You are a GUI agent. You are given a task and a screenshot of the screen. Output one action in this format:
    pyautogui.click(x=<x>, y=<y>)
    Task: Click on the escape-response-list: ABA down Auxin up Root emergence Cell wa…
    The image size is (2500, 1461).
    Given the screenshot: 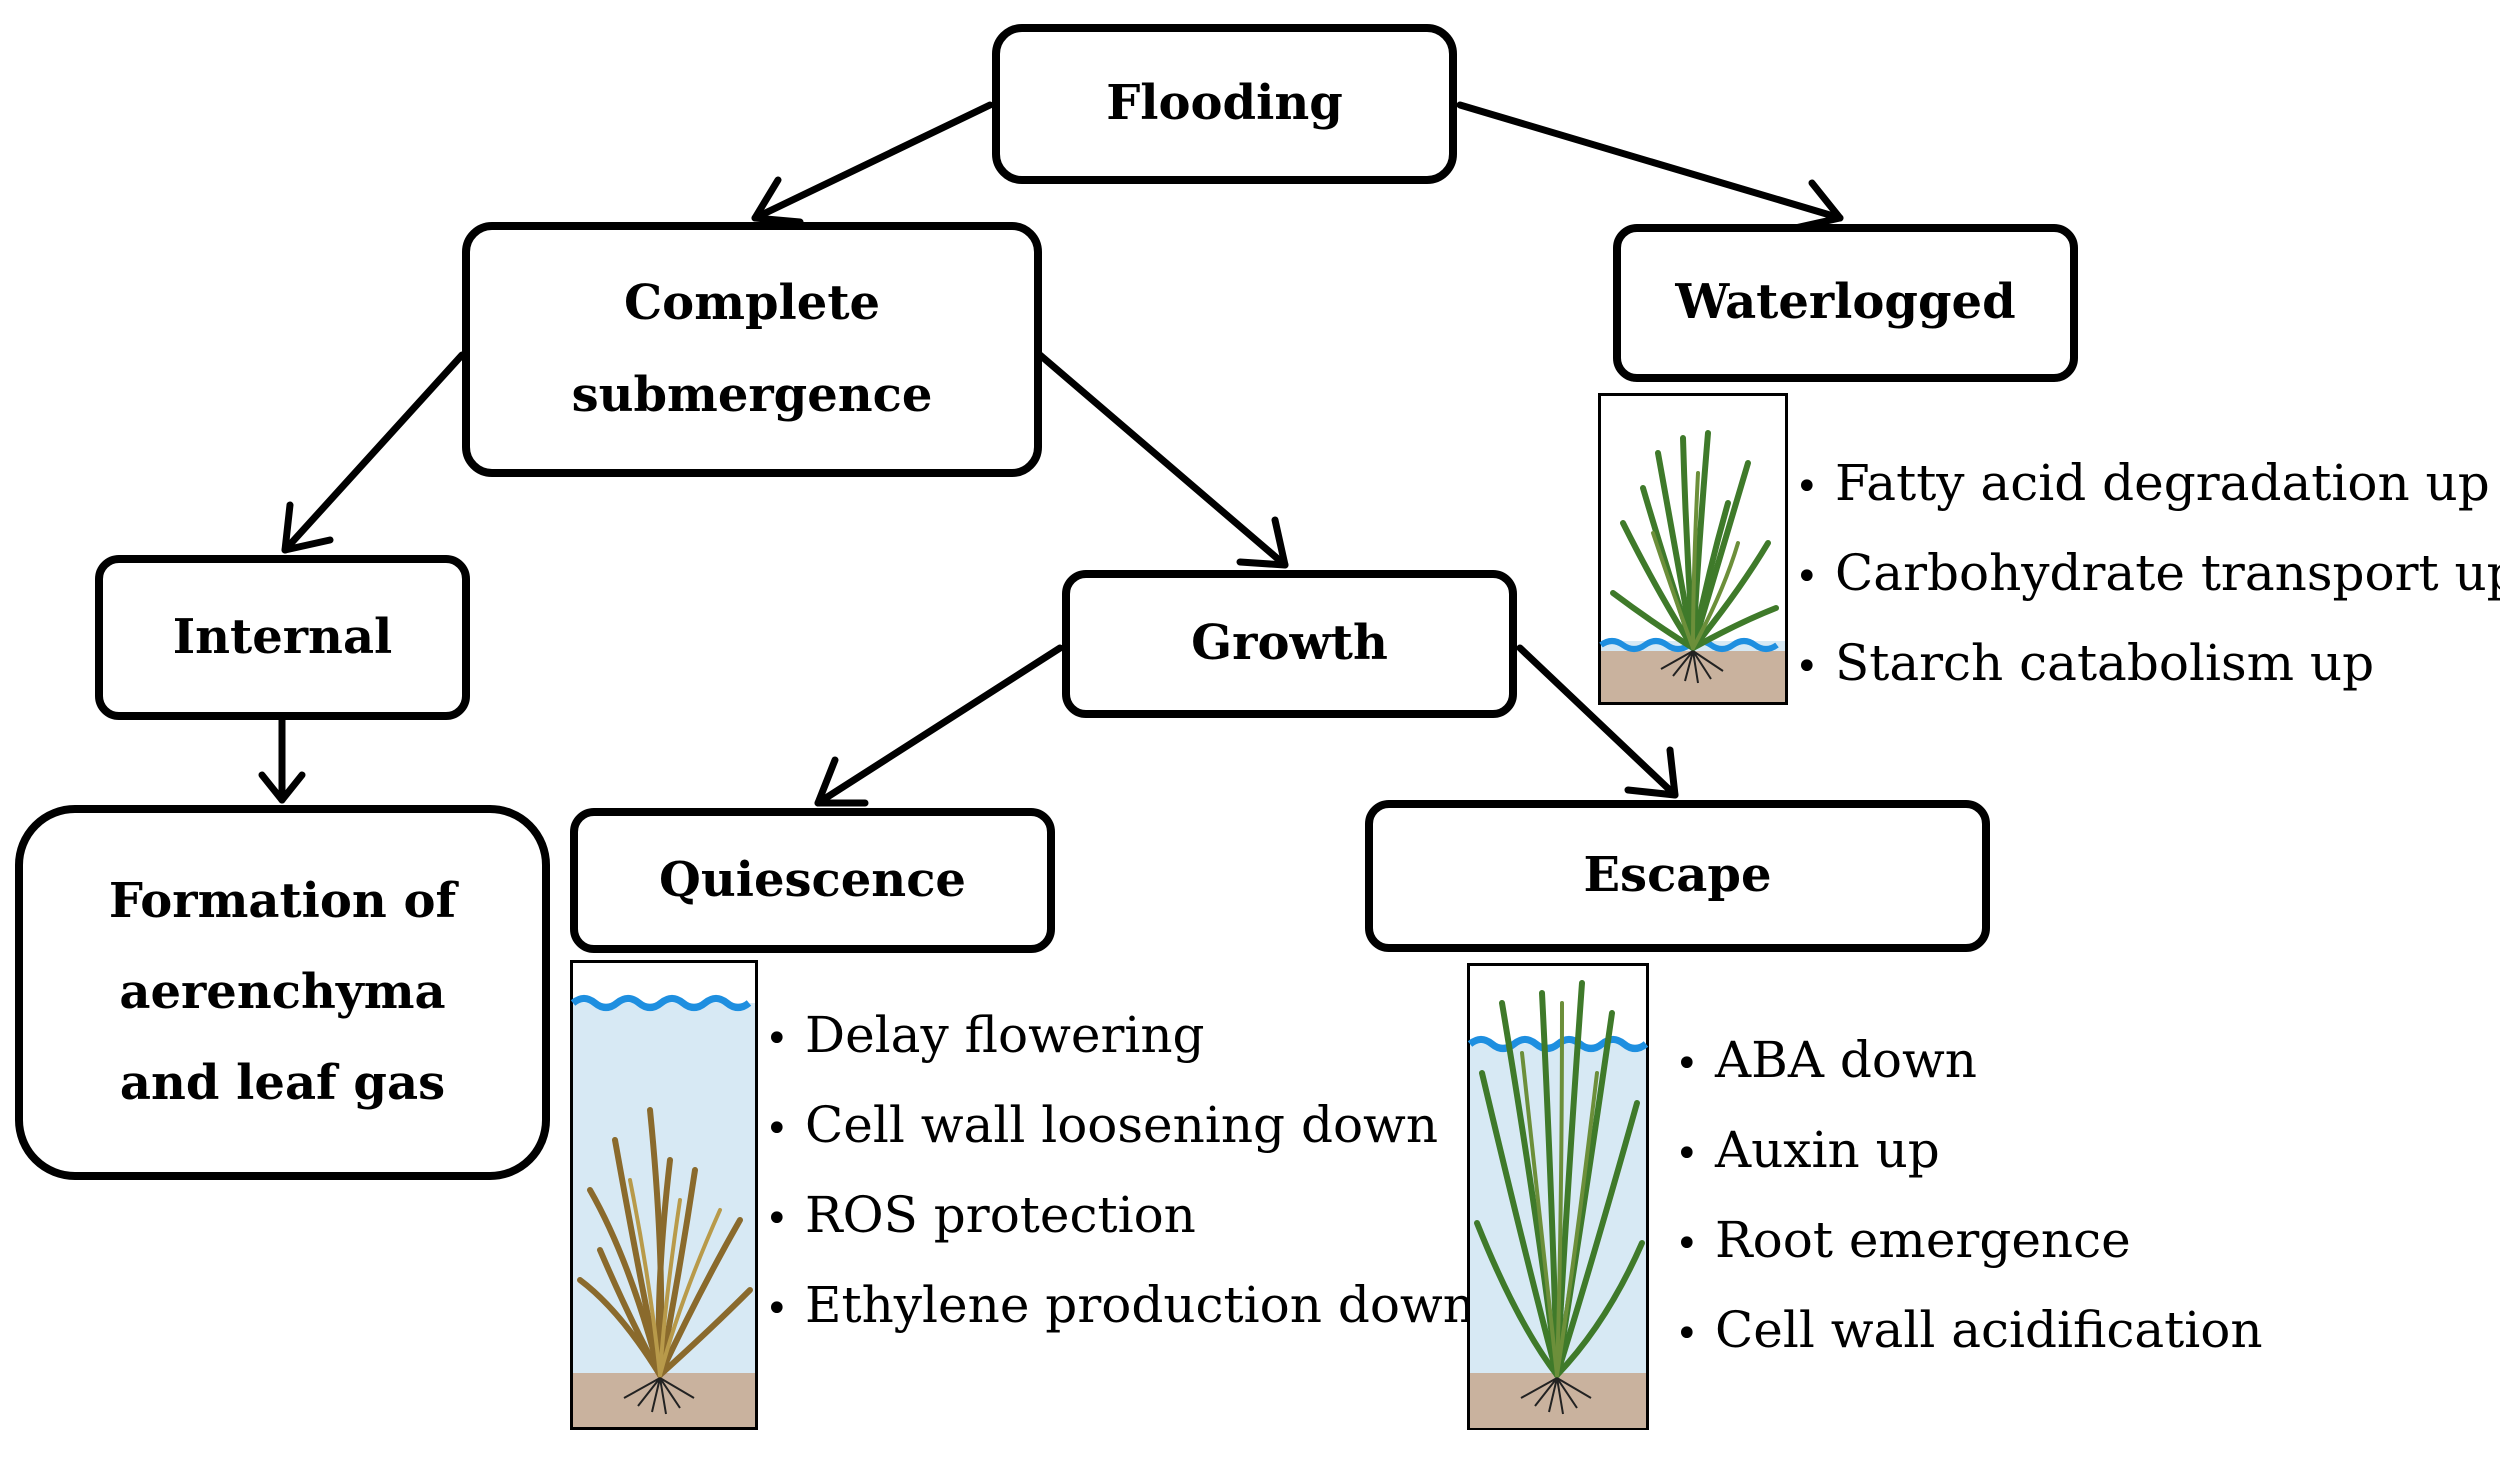 What is the action you would take?
    pyautogui.click(x=1969, y=1195)
    